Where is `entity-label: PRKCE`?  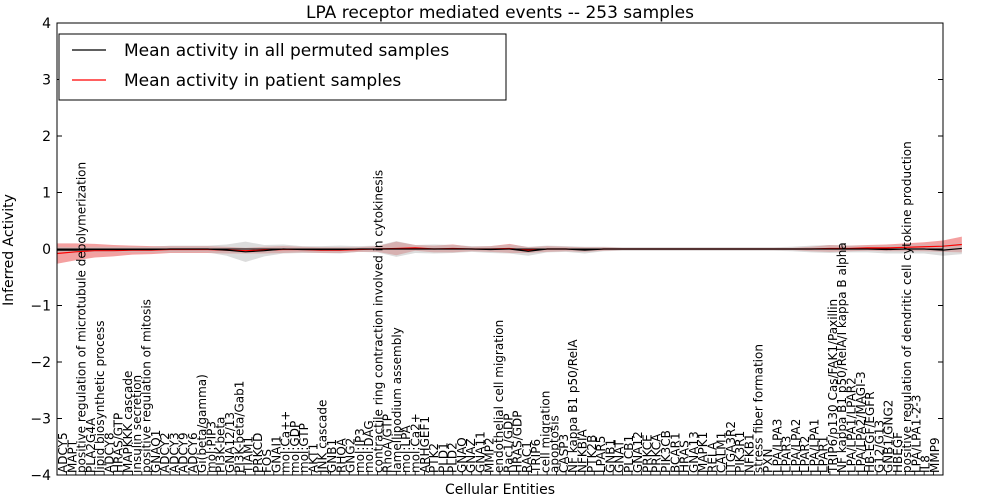
entity-label: PRKCE is located at coordinates (647, 453).